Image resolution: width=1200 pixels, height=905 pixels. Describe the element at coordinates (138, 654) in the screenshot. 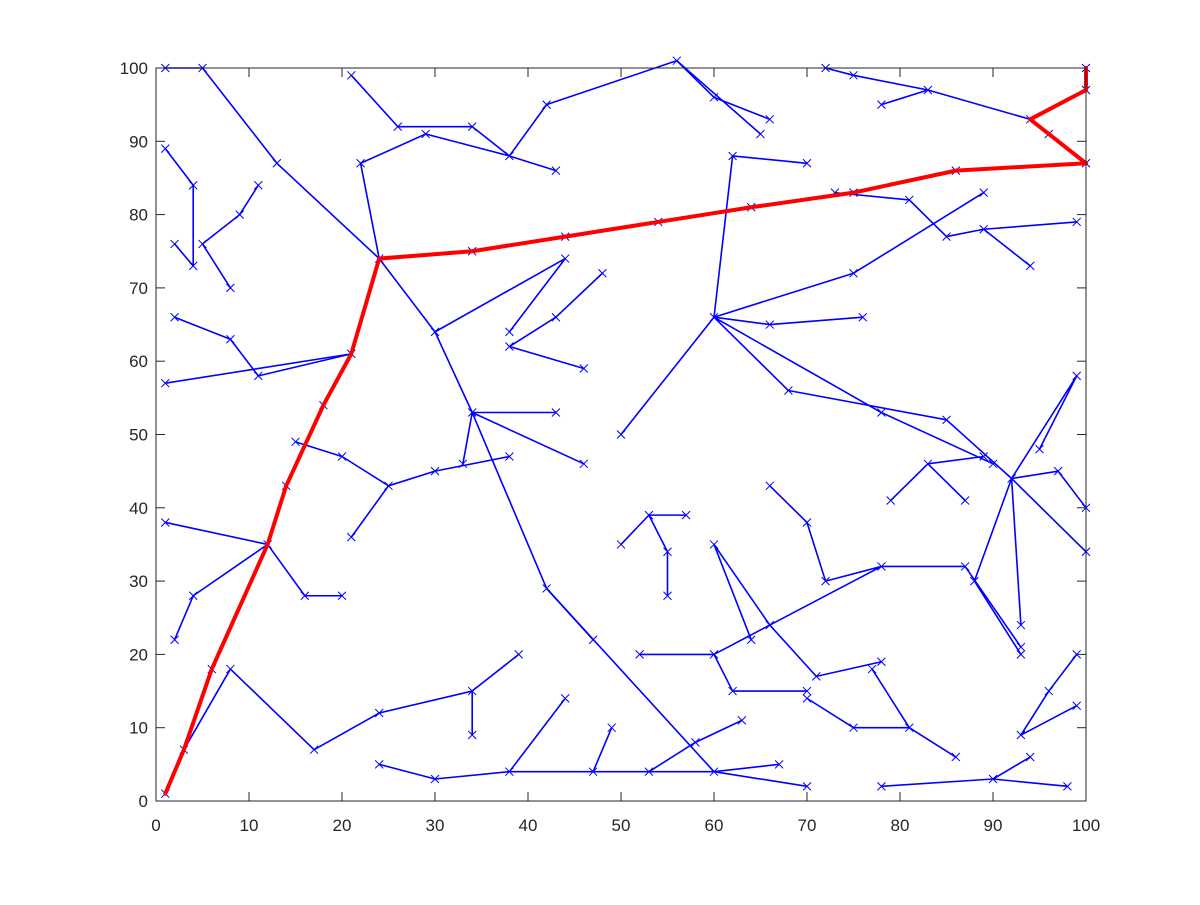

I see `y-tick-label: 20` at that location.